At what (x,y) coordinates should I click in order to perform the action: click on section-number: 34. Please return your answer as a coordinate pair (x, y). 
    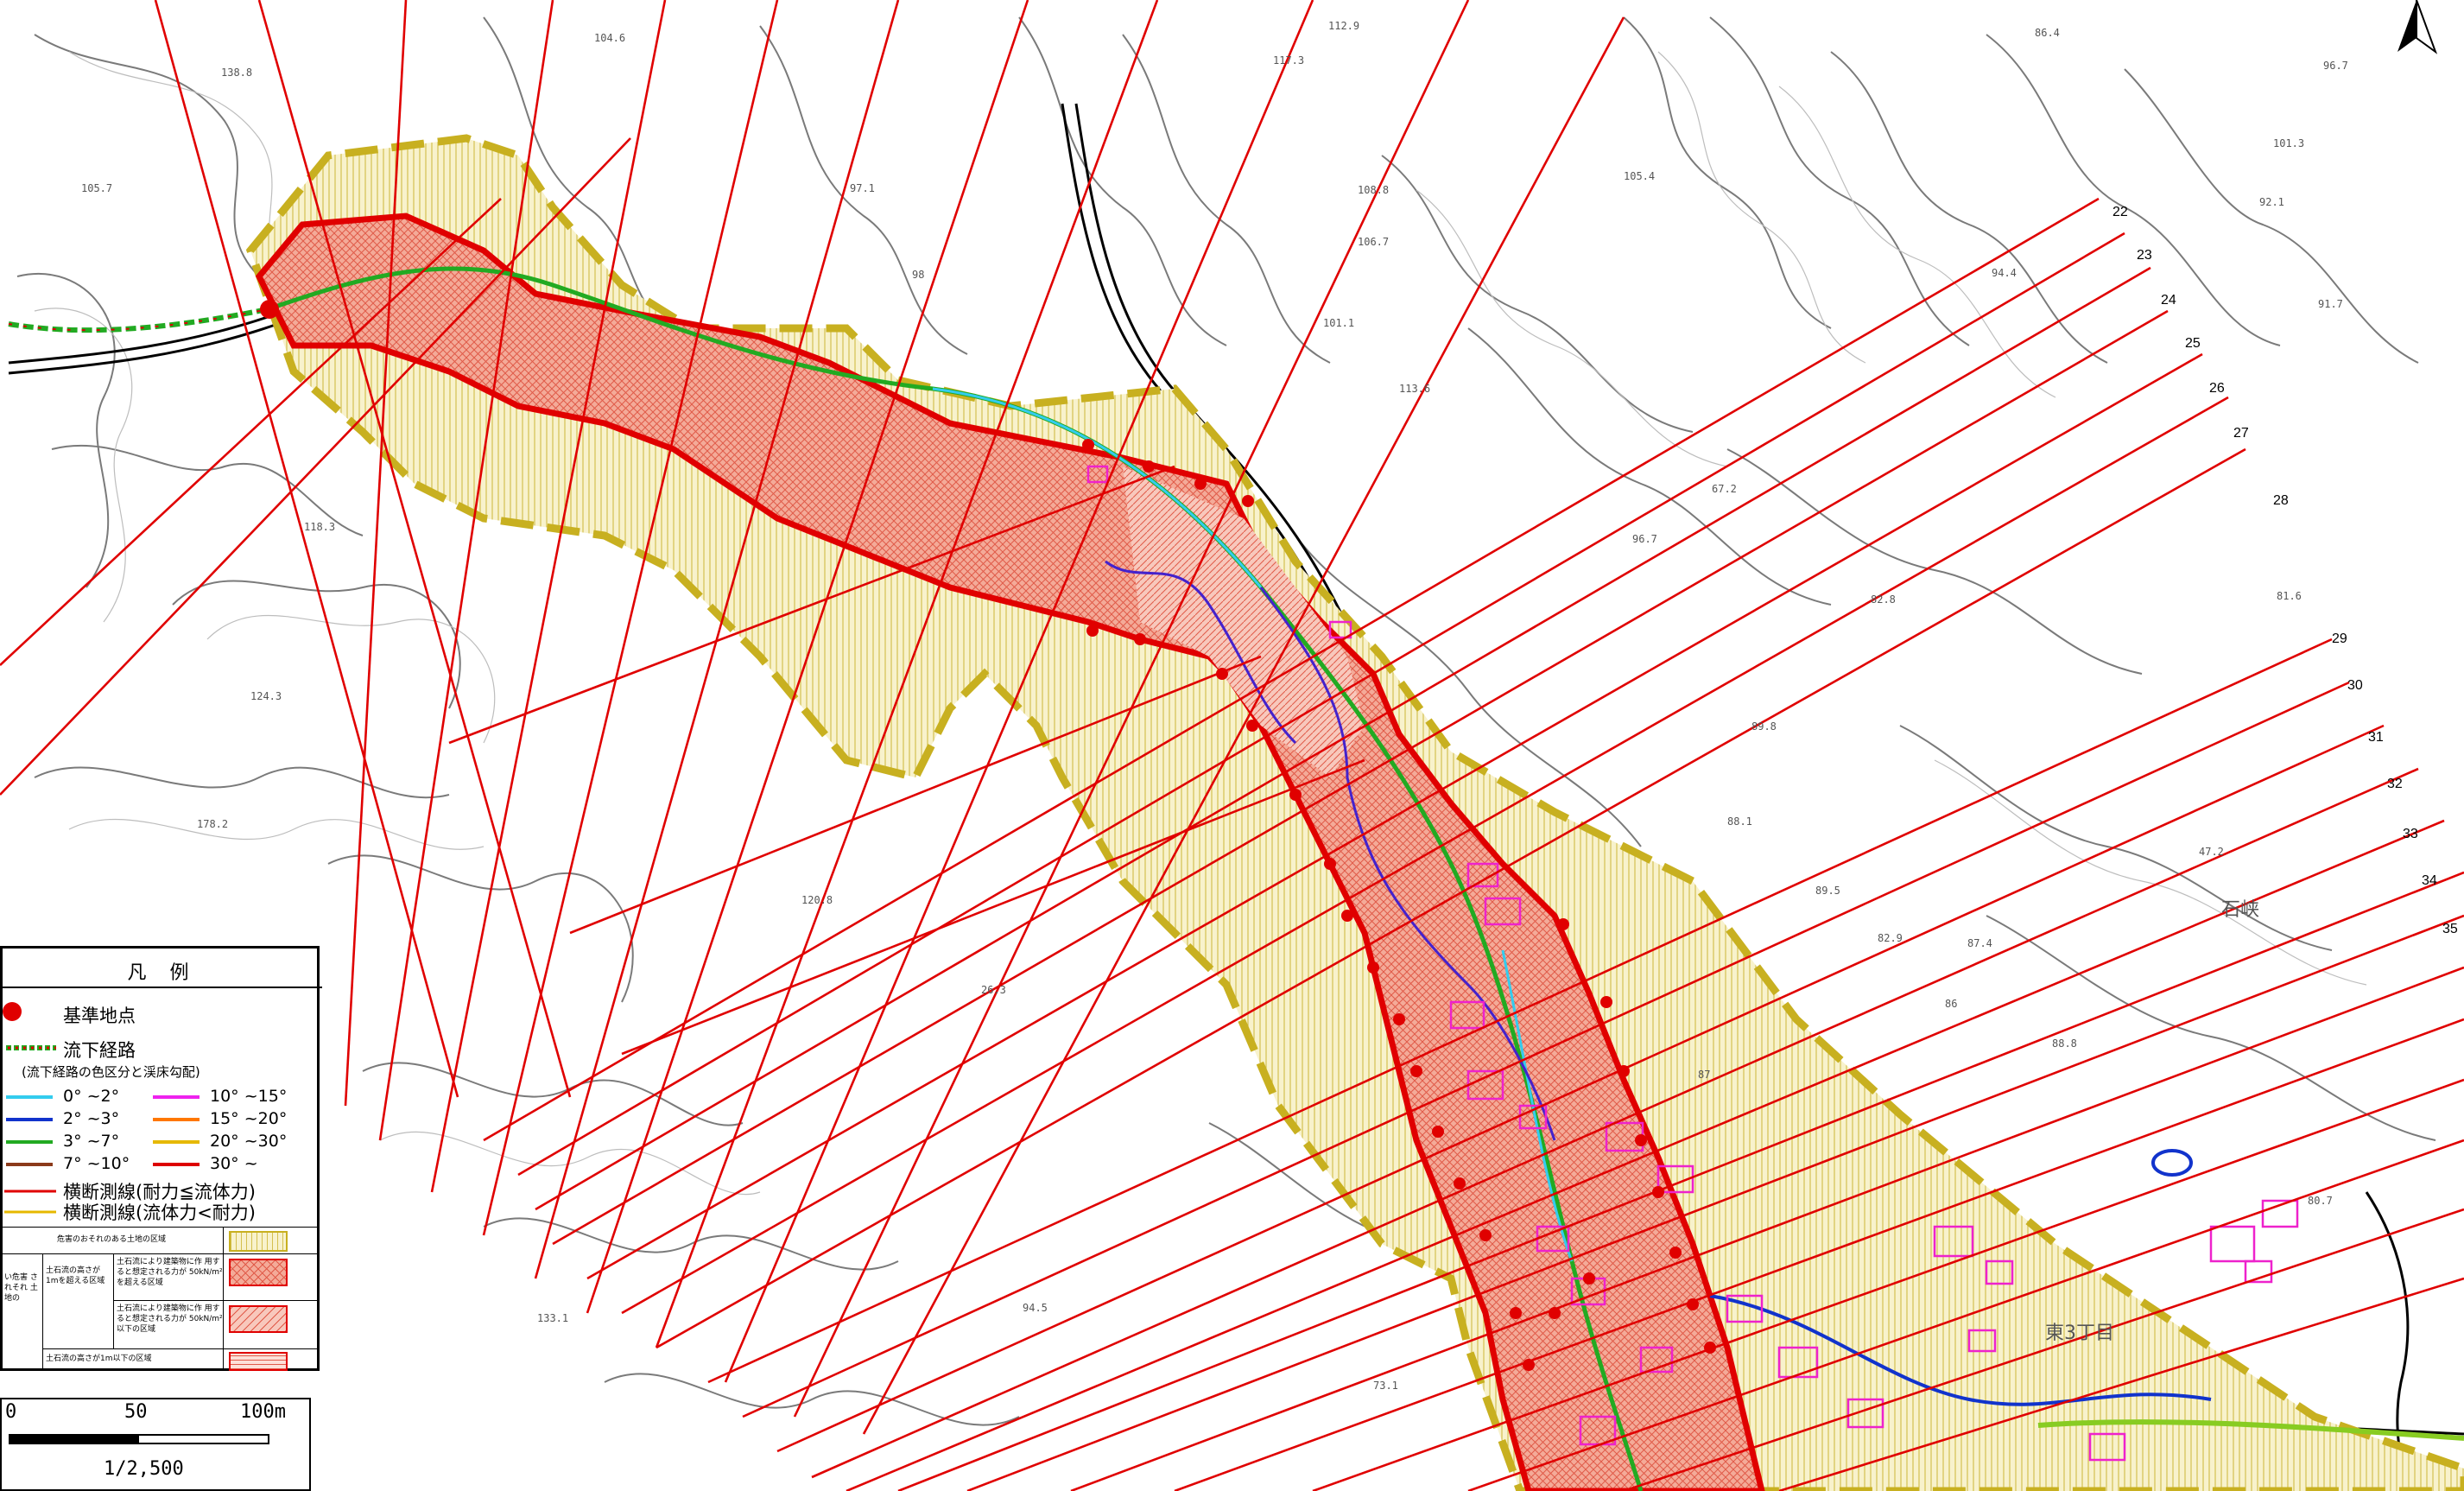
    Looking at the image, I should click on (2429, 880).